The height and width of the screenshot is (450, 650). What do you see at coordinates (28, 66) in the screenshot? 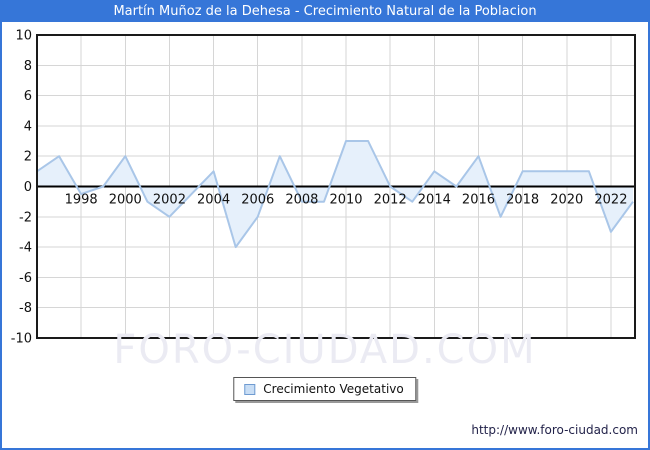
I see `svg-text: 8` at bounding box center [28, 66].